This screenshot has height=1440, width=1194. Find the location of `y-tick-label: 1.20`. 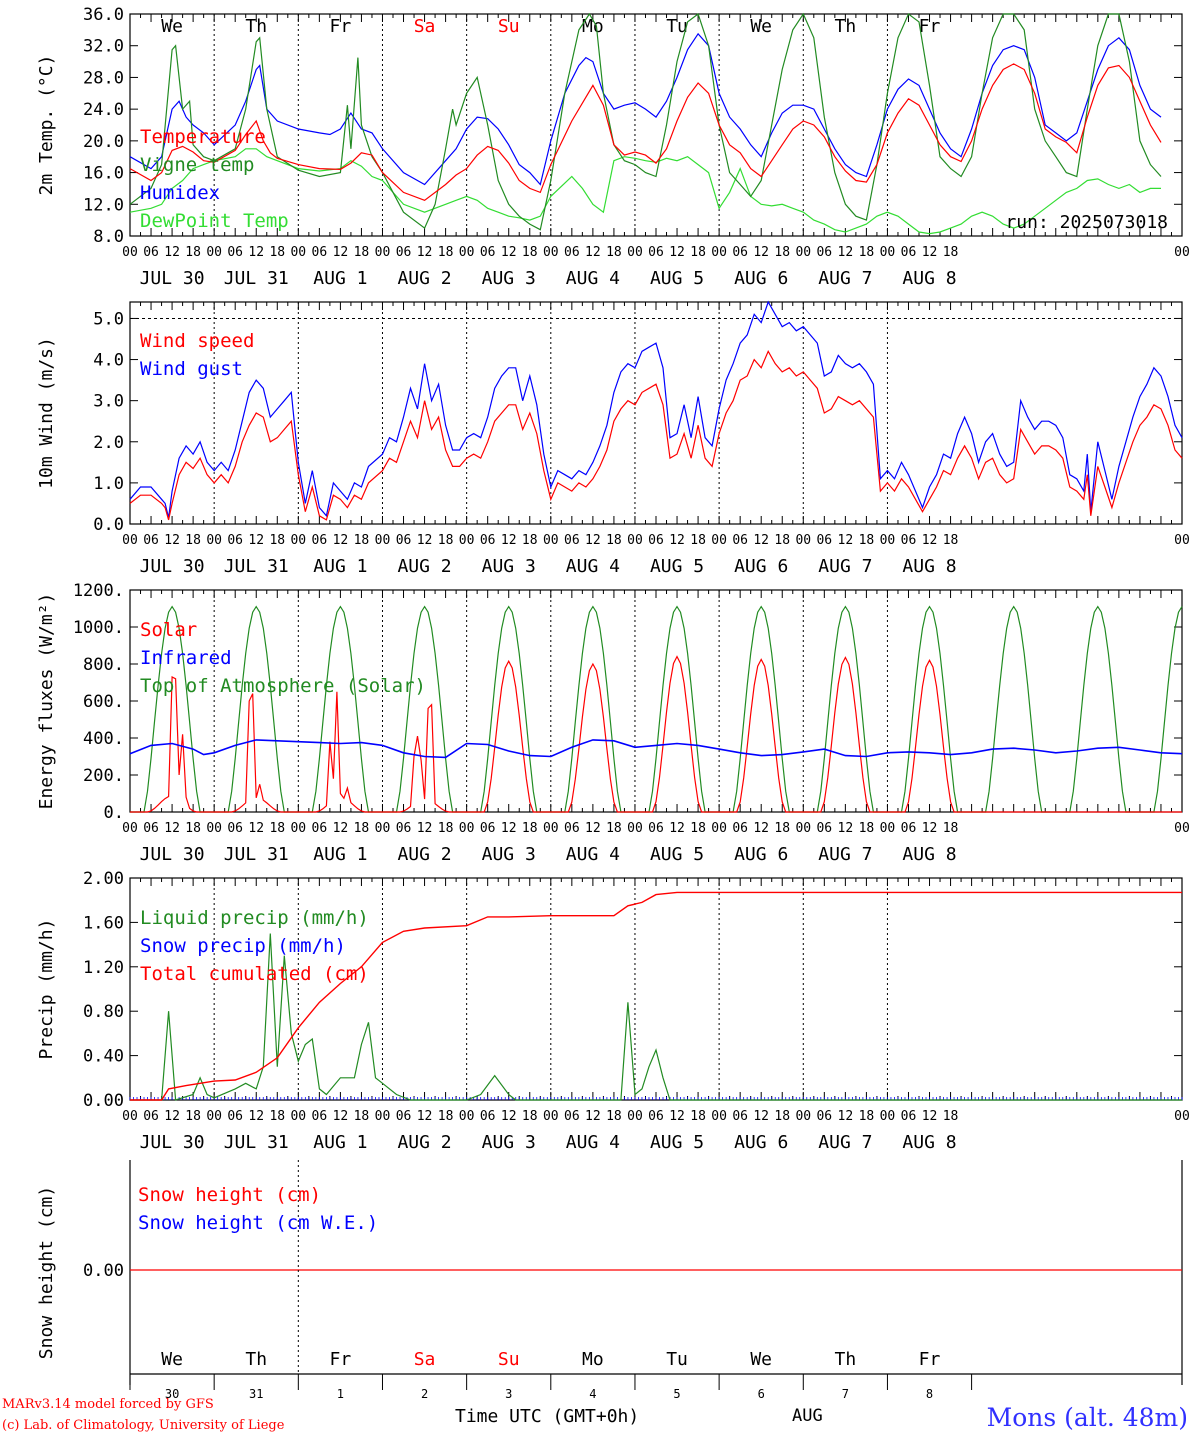

y-tick-label: 1.20 is located at coordinates (103, 968).